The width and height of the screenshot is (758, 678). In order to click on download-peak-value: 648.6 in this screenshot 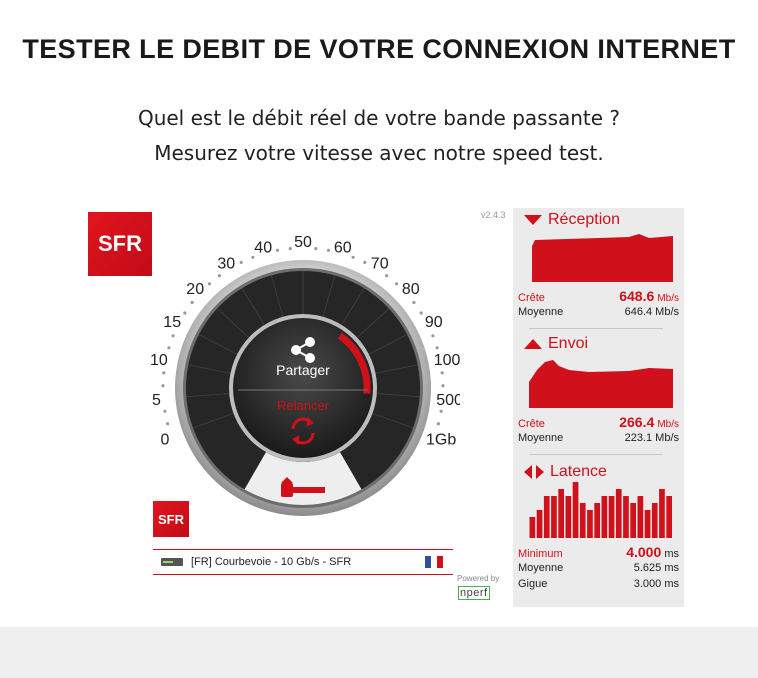, I will do `click(637, 296)`.